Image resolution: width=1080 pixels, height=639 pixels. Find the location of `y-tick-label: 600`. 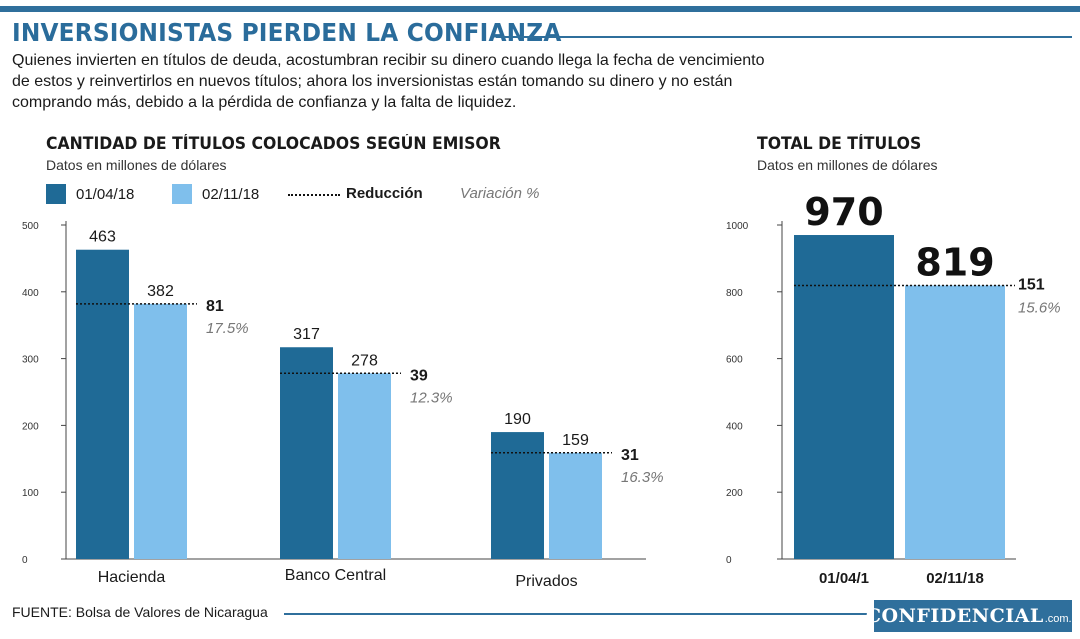

y-tick-label: 600 is located at coordinates (734, 360).